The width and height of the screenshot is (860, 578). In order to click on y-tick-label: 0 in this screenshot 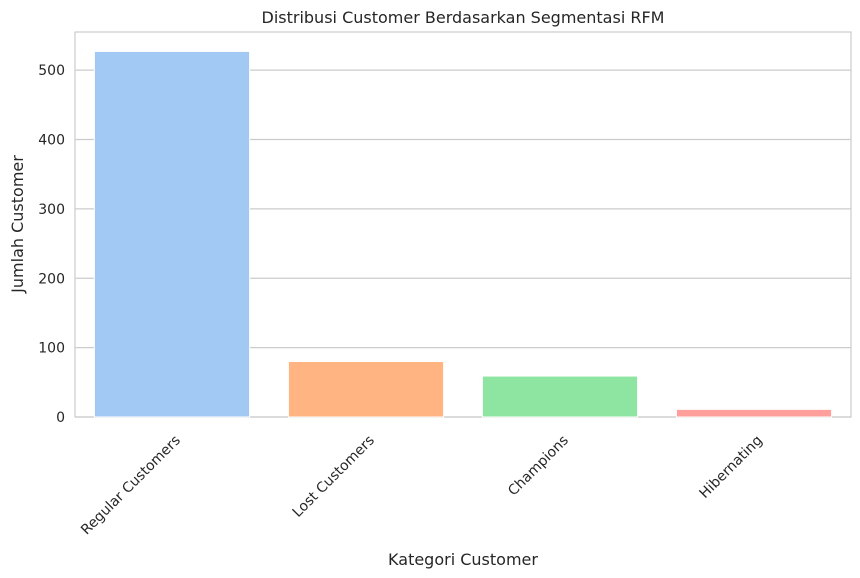, I will do `click(60, 418)`.